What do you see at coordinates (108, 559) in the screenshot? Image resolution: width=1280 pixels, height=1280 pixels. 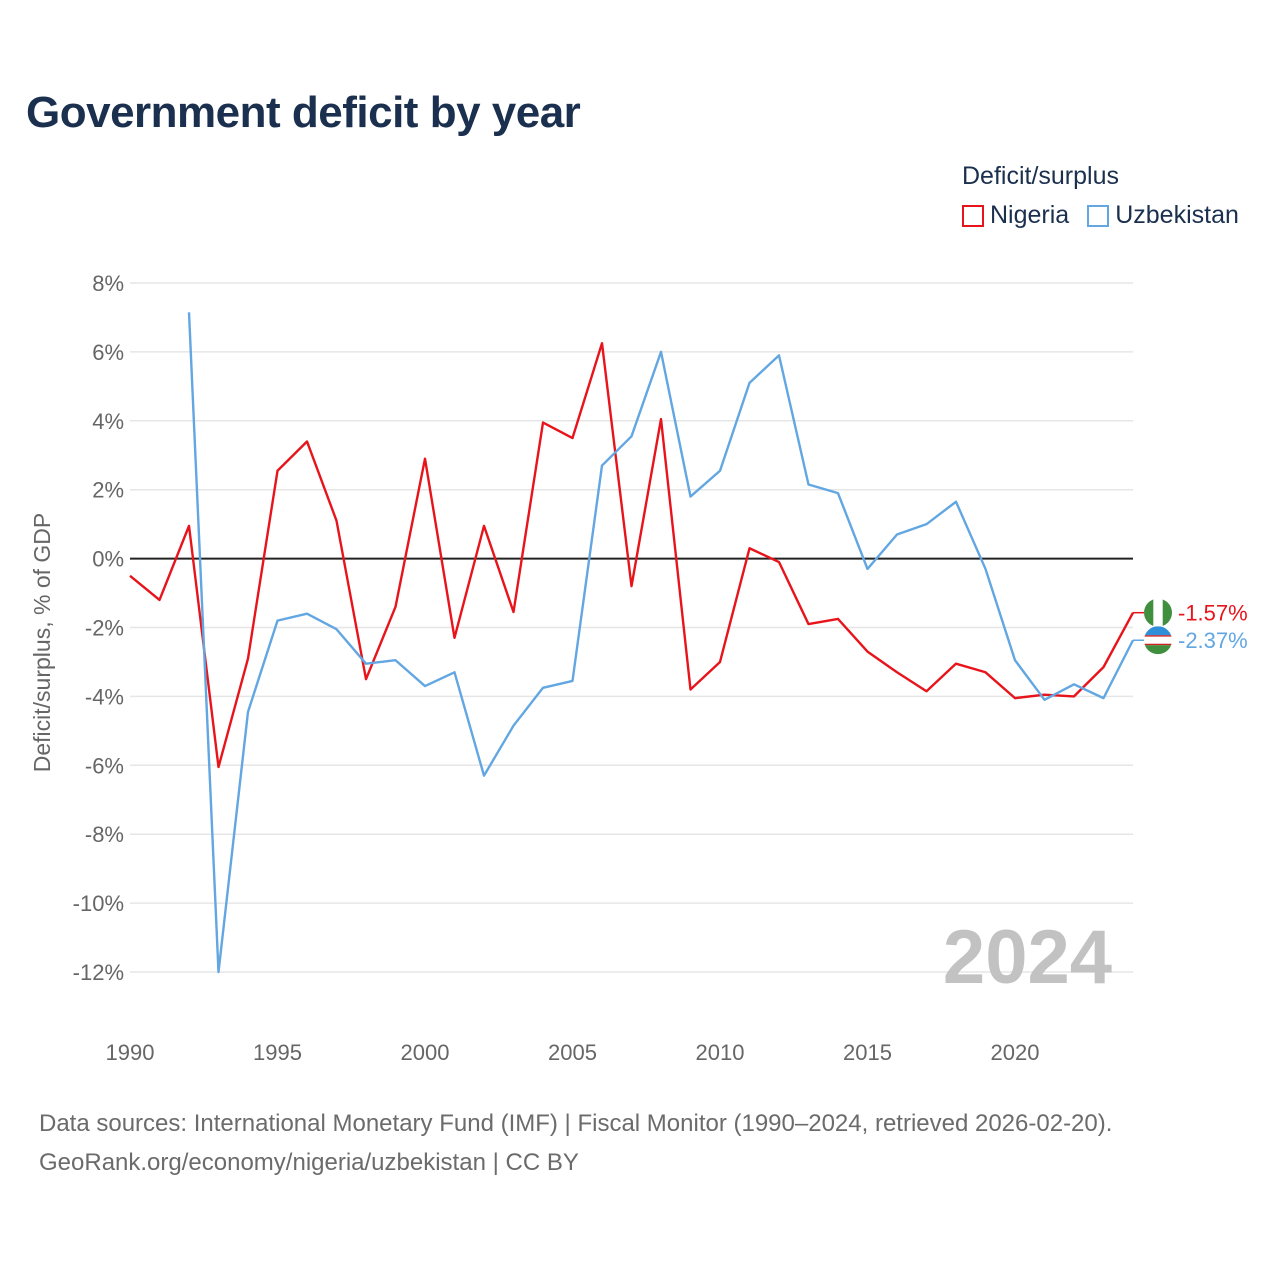 I see `y-tick-label: 0%` at bounding box center [108, 559].